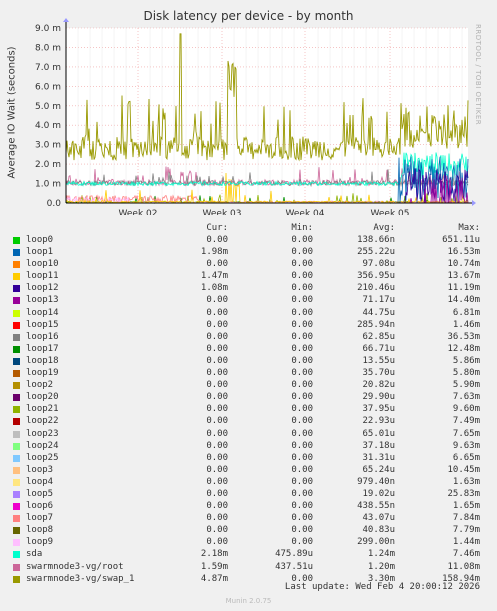 This screenshot has width=497, height=611. I want to click on rrdtool-credit: RRDTOOL / TOBI OETIKER, so click(478, 75).